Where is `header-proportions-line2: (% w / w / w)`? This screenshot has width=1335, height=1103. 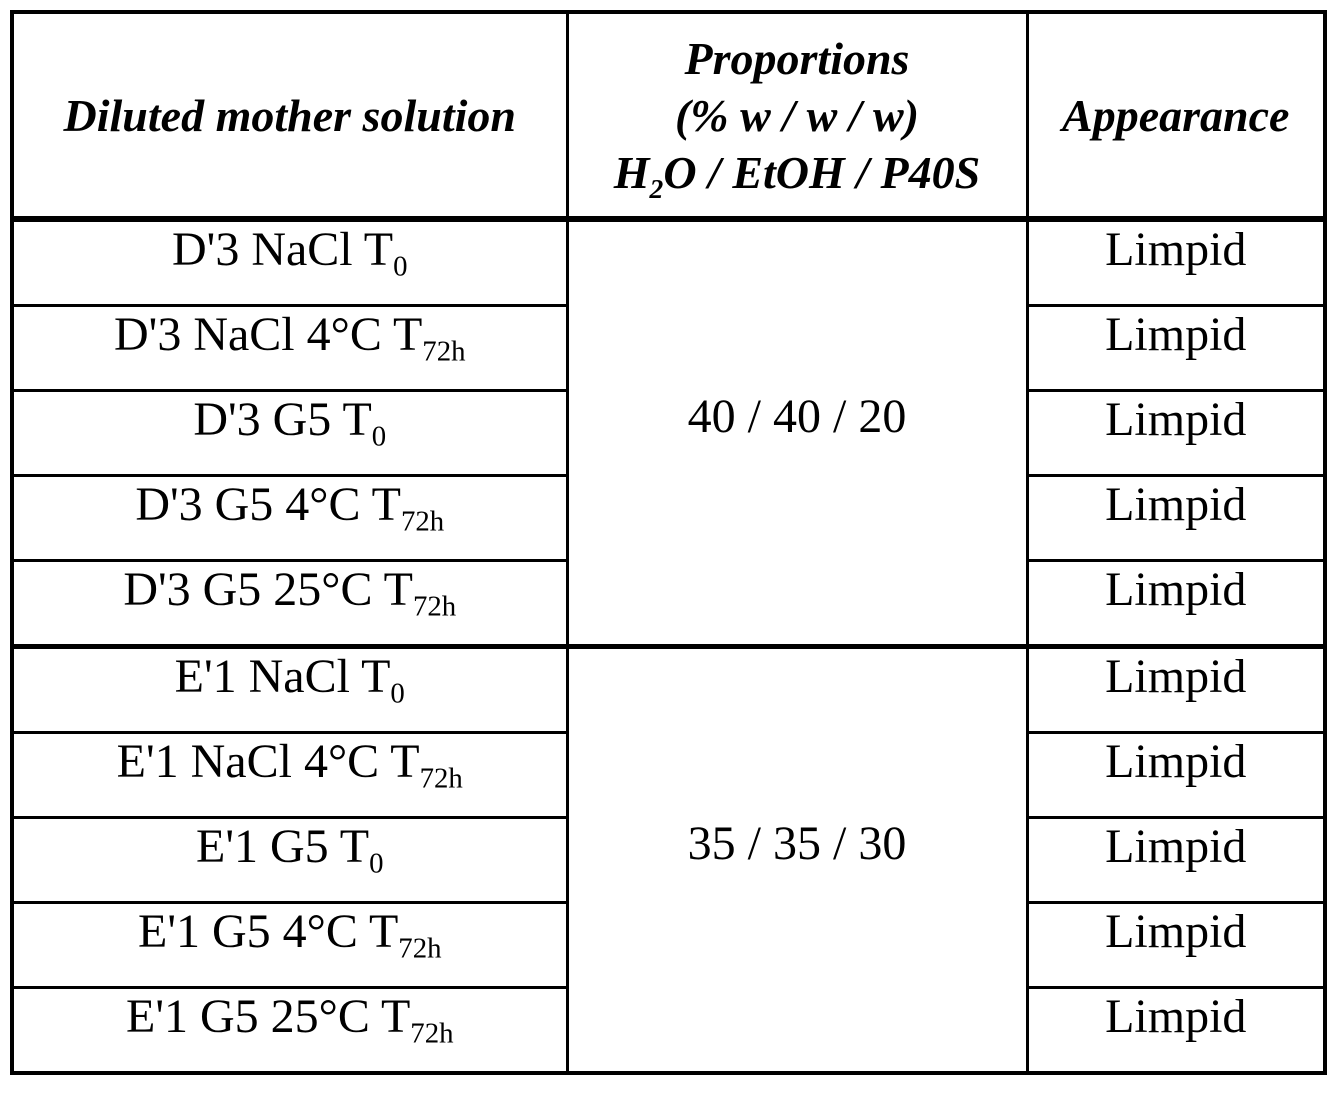 header-proportions-line2: (% w / w / w) is located at coordinates (797, 115).